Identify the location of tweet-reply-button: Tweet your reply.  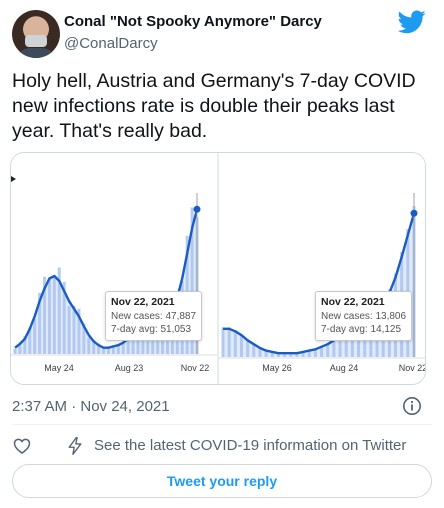
(222, 481).